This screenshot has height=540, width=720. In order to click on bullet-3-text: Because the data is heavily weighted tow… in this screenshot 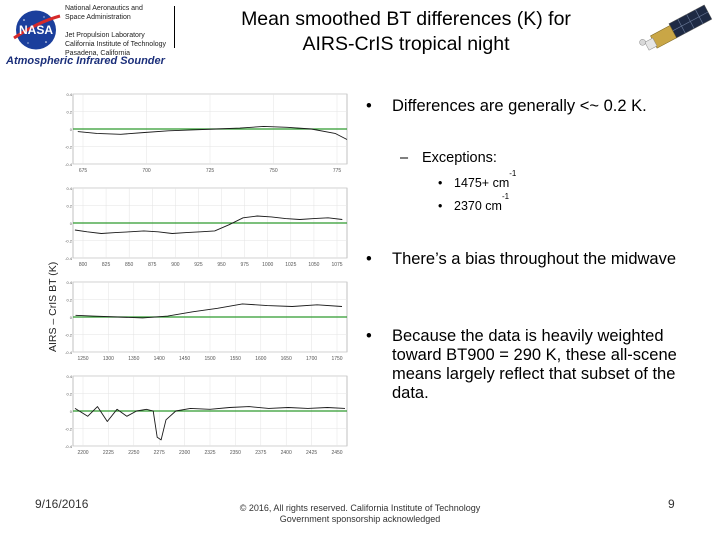, I will do `click(534, 364)`.